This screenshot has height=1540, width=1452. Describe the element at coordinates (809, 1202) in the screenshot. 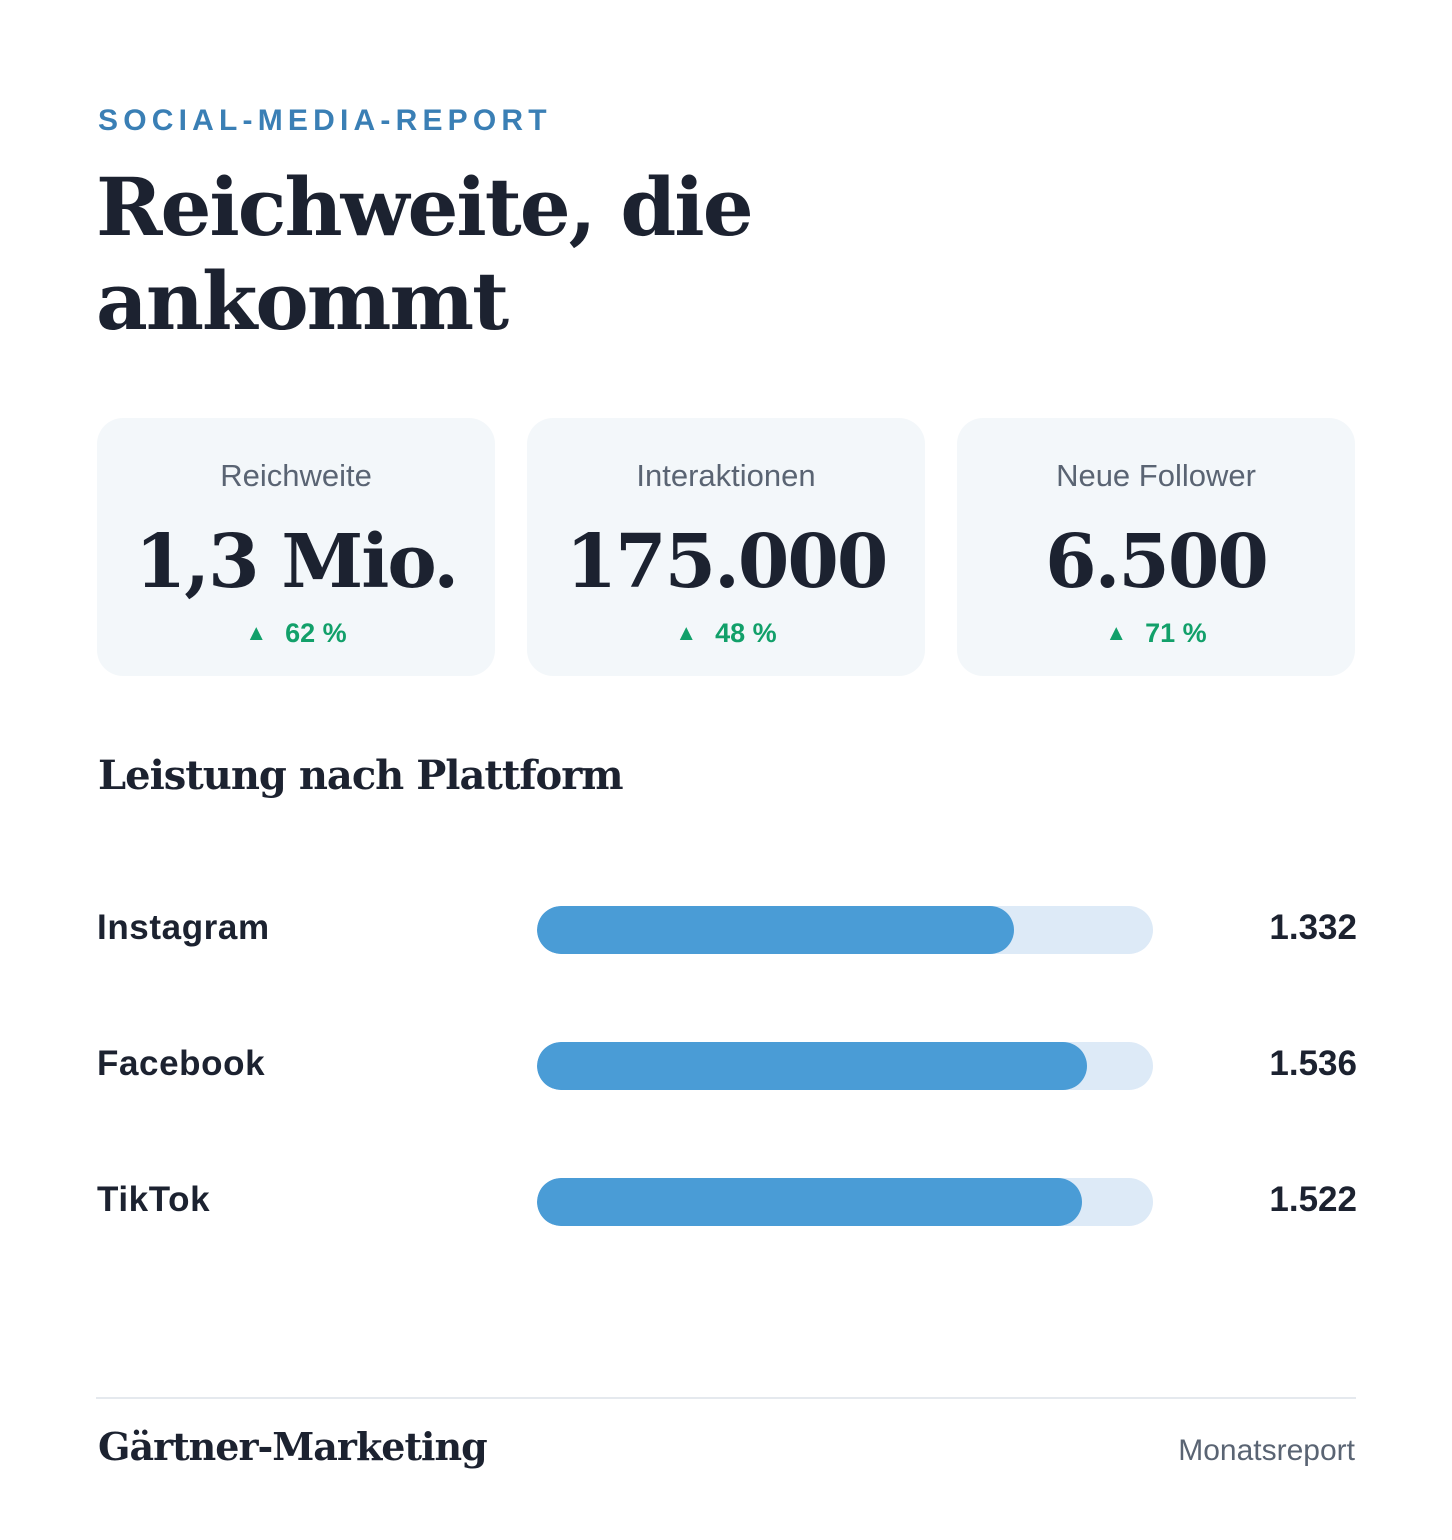

I see `bar-tiktok` at that location.